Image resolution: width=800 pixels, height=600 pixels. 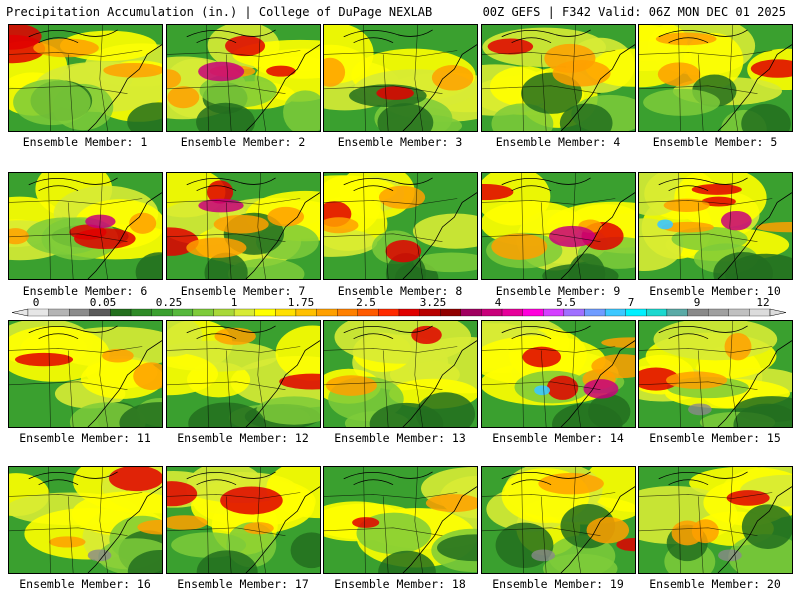 What do you see at coordinates (700, 409) in the screenshot?
I see `precip-trace-area` at bounding box center [700, 409].